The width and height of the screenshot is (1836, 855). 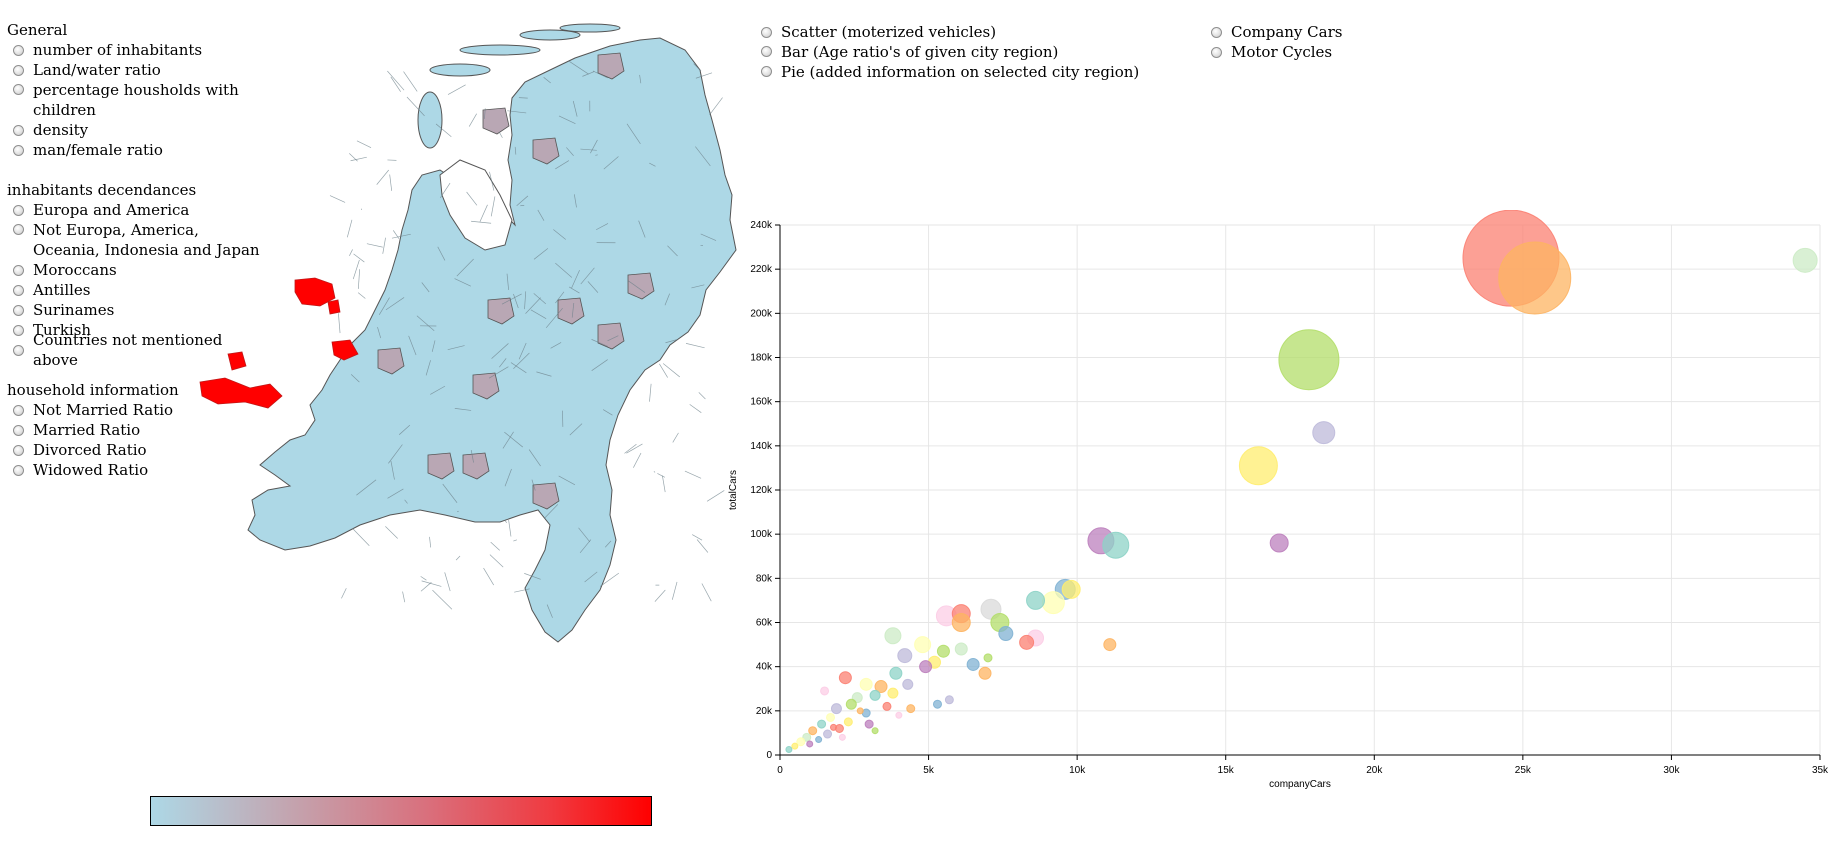 What do you see at coordinates (137, 100) in the screenshot?
I see `general-option: percentage housholds with children` at bounding box center [137, 100].